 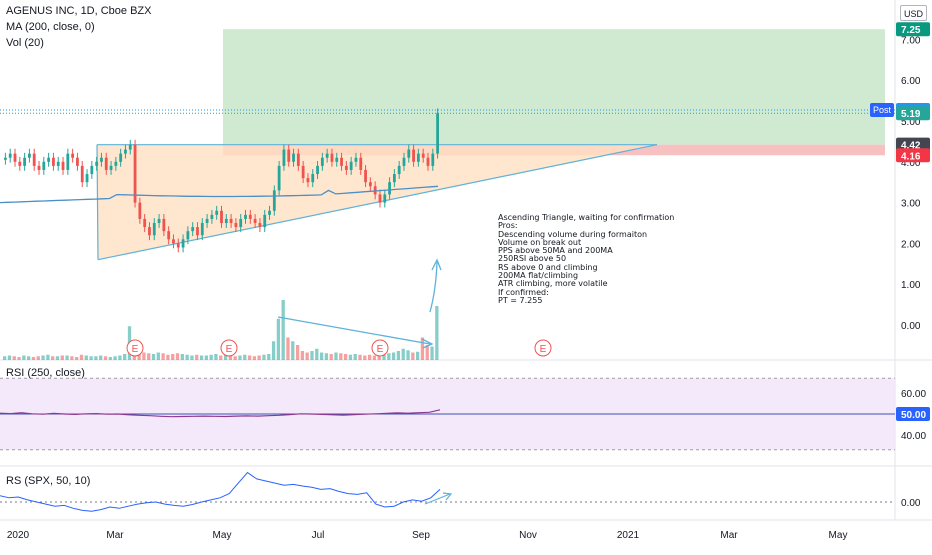 I want to click on currency-button: USD, so click(x=913, y=13).